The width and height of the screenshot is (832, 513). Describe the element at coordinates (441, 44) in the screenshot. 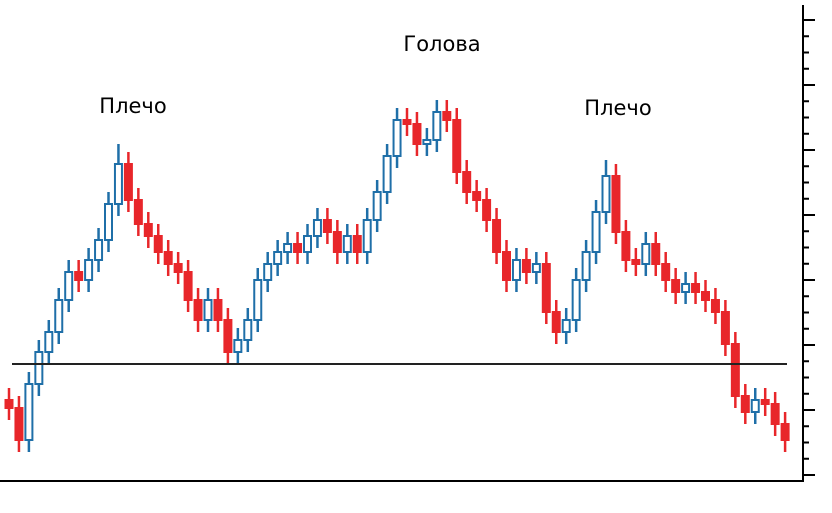

I see `annotation: Голова` at that location.